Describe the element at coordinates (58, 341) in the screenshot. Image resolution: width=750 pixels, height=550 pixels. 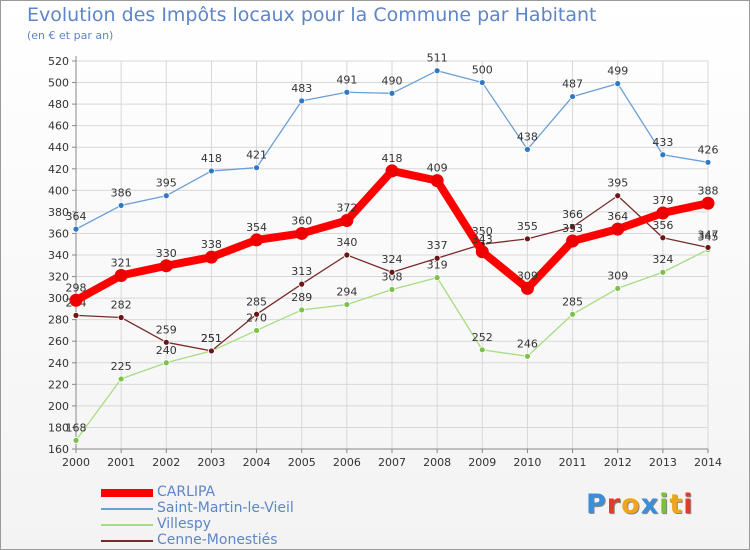
I see `y-tick-label: 260` at that location.